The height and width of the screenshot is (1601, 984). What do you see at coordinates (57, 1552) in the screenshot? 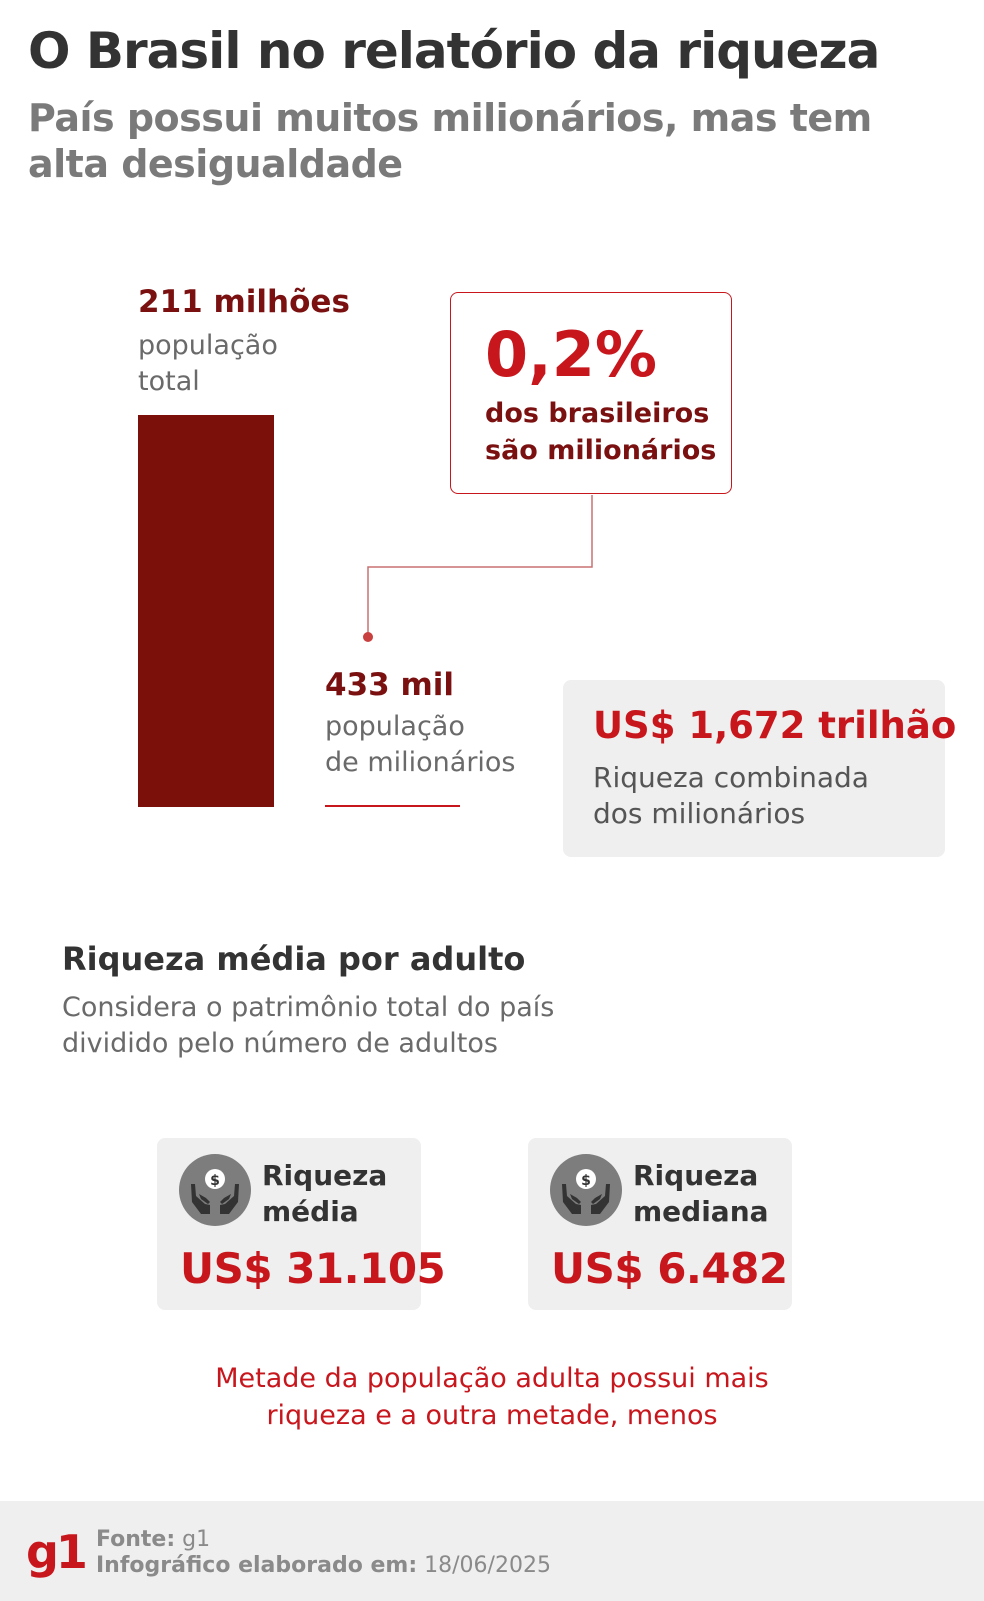
I see `g1-logo: g1` at bounding box center [57, 1552].